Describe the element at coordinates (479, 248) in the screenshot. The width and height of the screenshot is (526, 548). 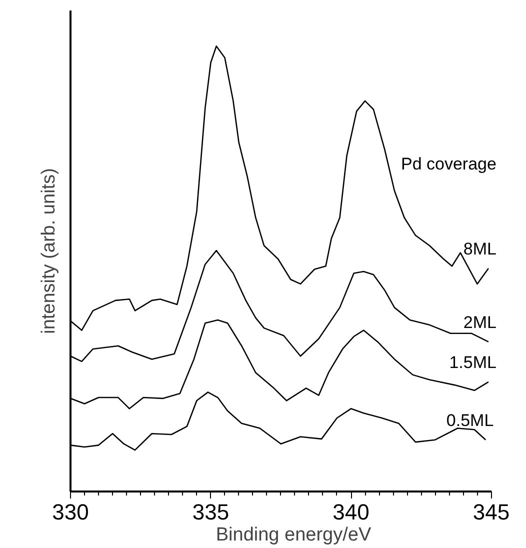
I see `series-label: 8ML` at that location.